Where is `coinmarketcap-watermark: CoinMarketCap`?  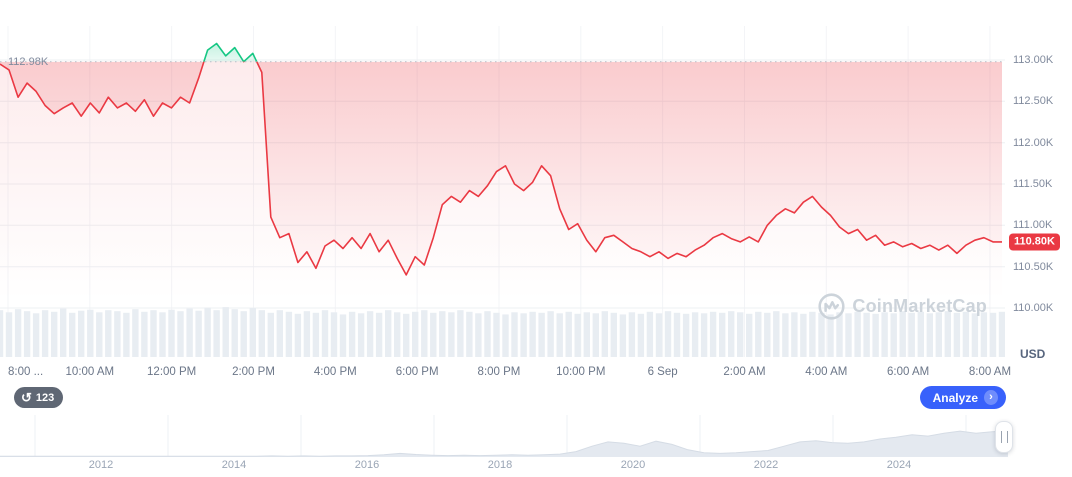
coinmarketcap-watermark: CoinMarketCap is located at coordinates (902, 306).